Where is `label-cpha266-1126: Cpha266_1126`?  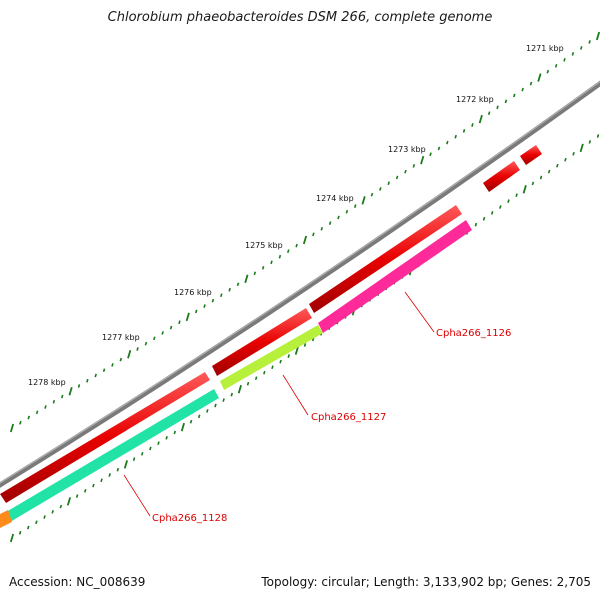 label-cpha266-1126: Cpha266_1126 is located at coordinates (473, 333).